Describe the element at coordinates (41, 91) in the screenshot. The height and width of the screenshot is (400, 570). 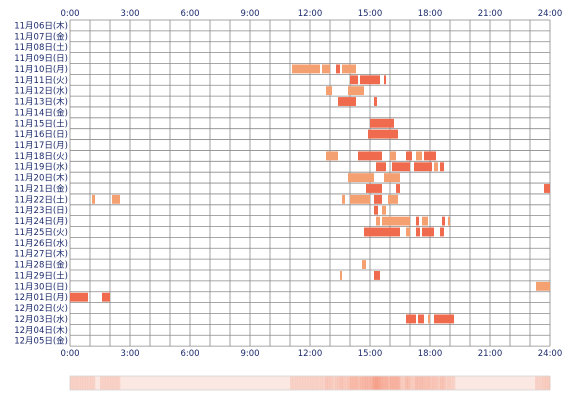
I see `day-label: 11月12日(水)` at that location.